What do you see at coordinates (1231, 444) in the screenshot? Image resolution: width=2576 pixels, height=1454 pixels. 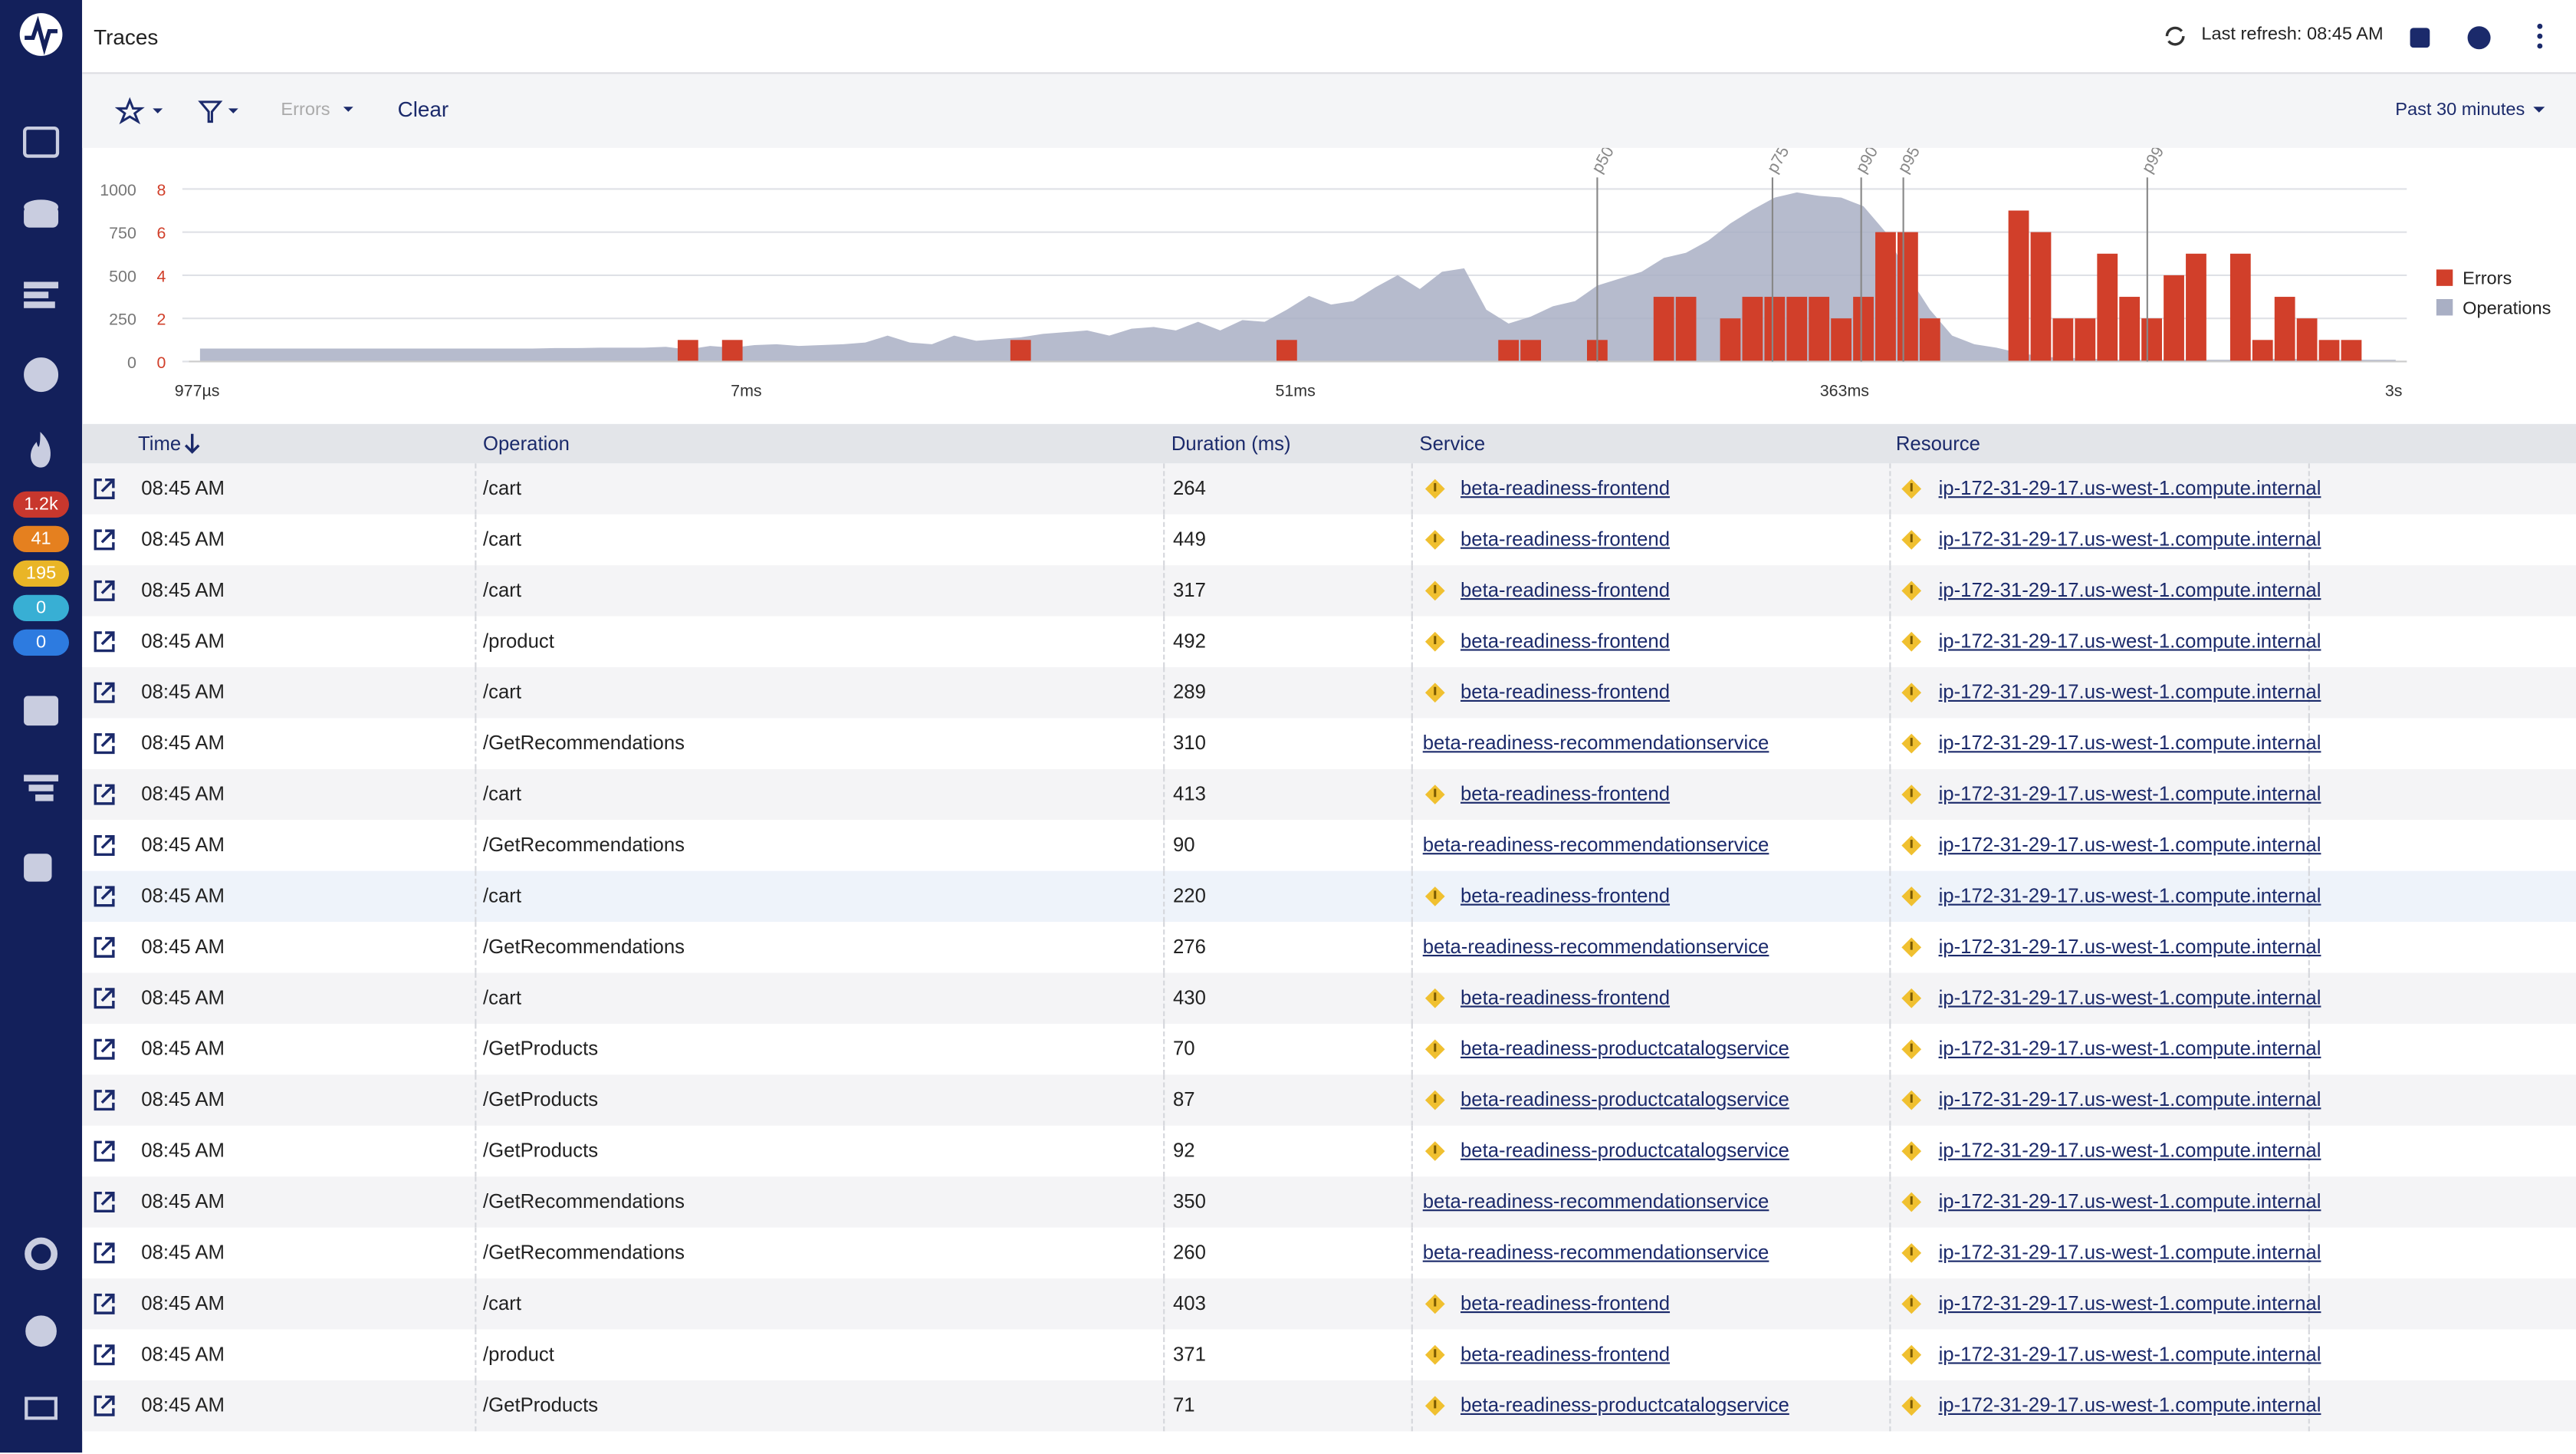 I see `column-header: Duration (ms)` at bounding box center [1231, 444].